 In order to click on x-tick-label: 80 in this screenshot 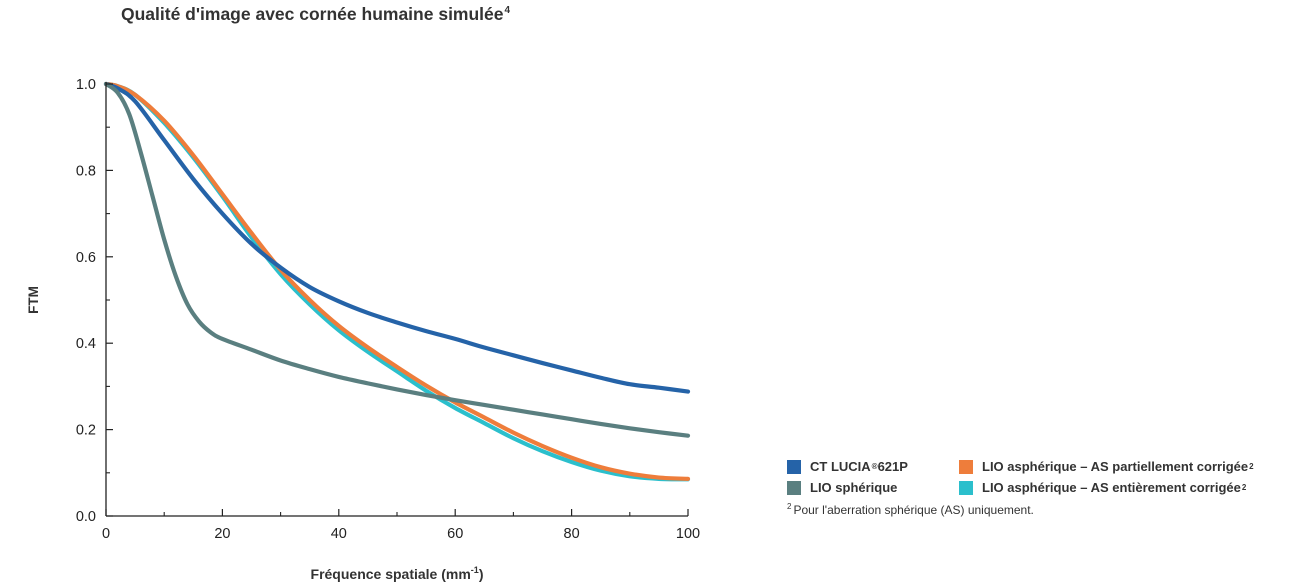, I will do `click(572, 534)`.